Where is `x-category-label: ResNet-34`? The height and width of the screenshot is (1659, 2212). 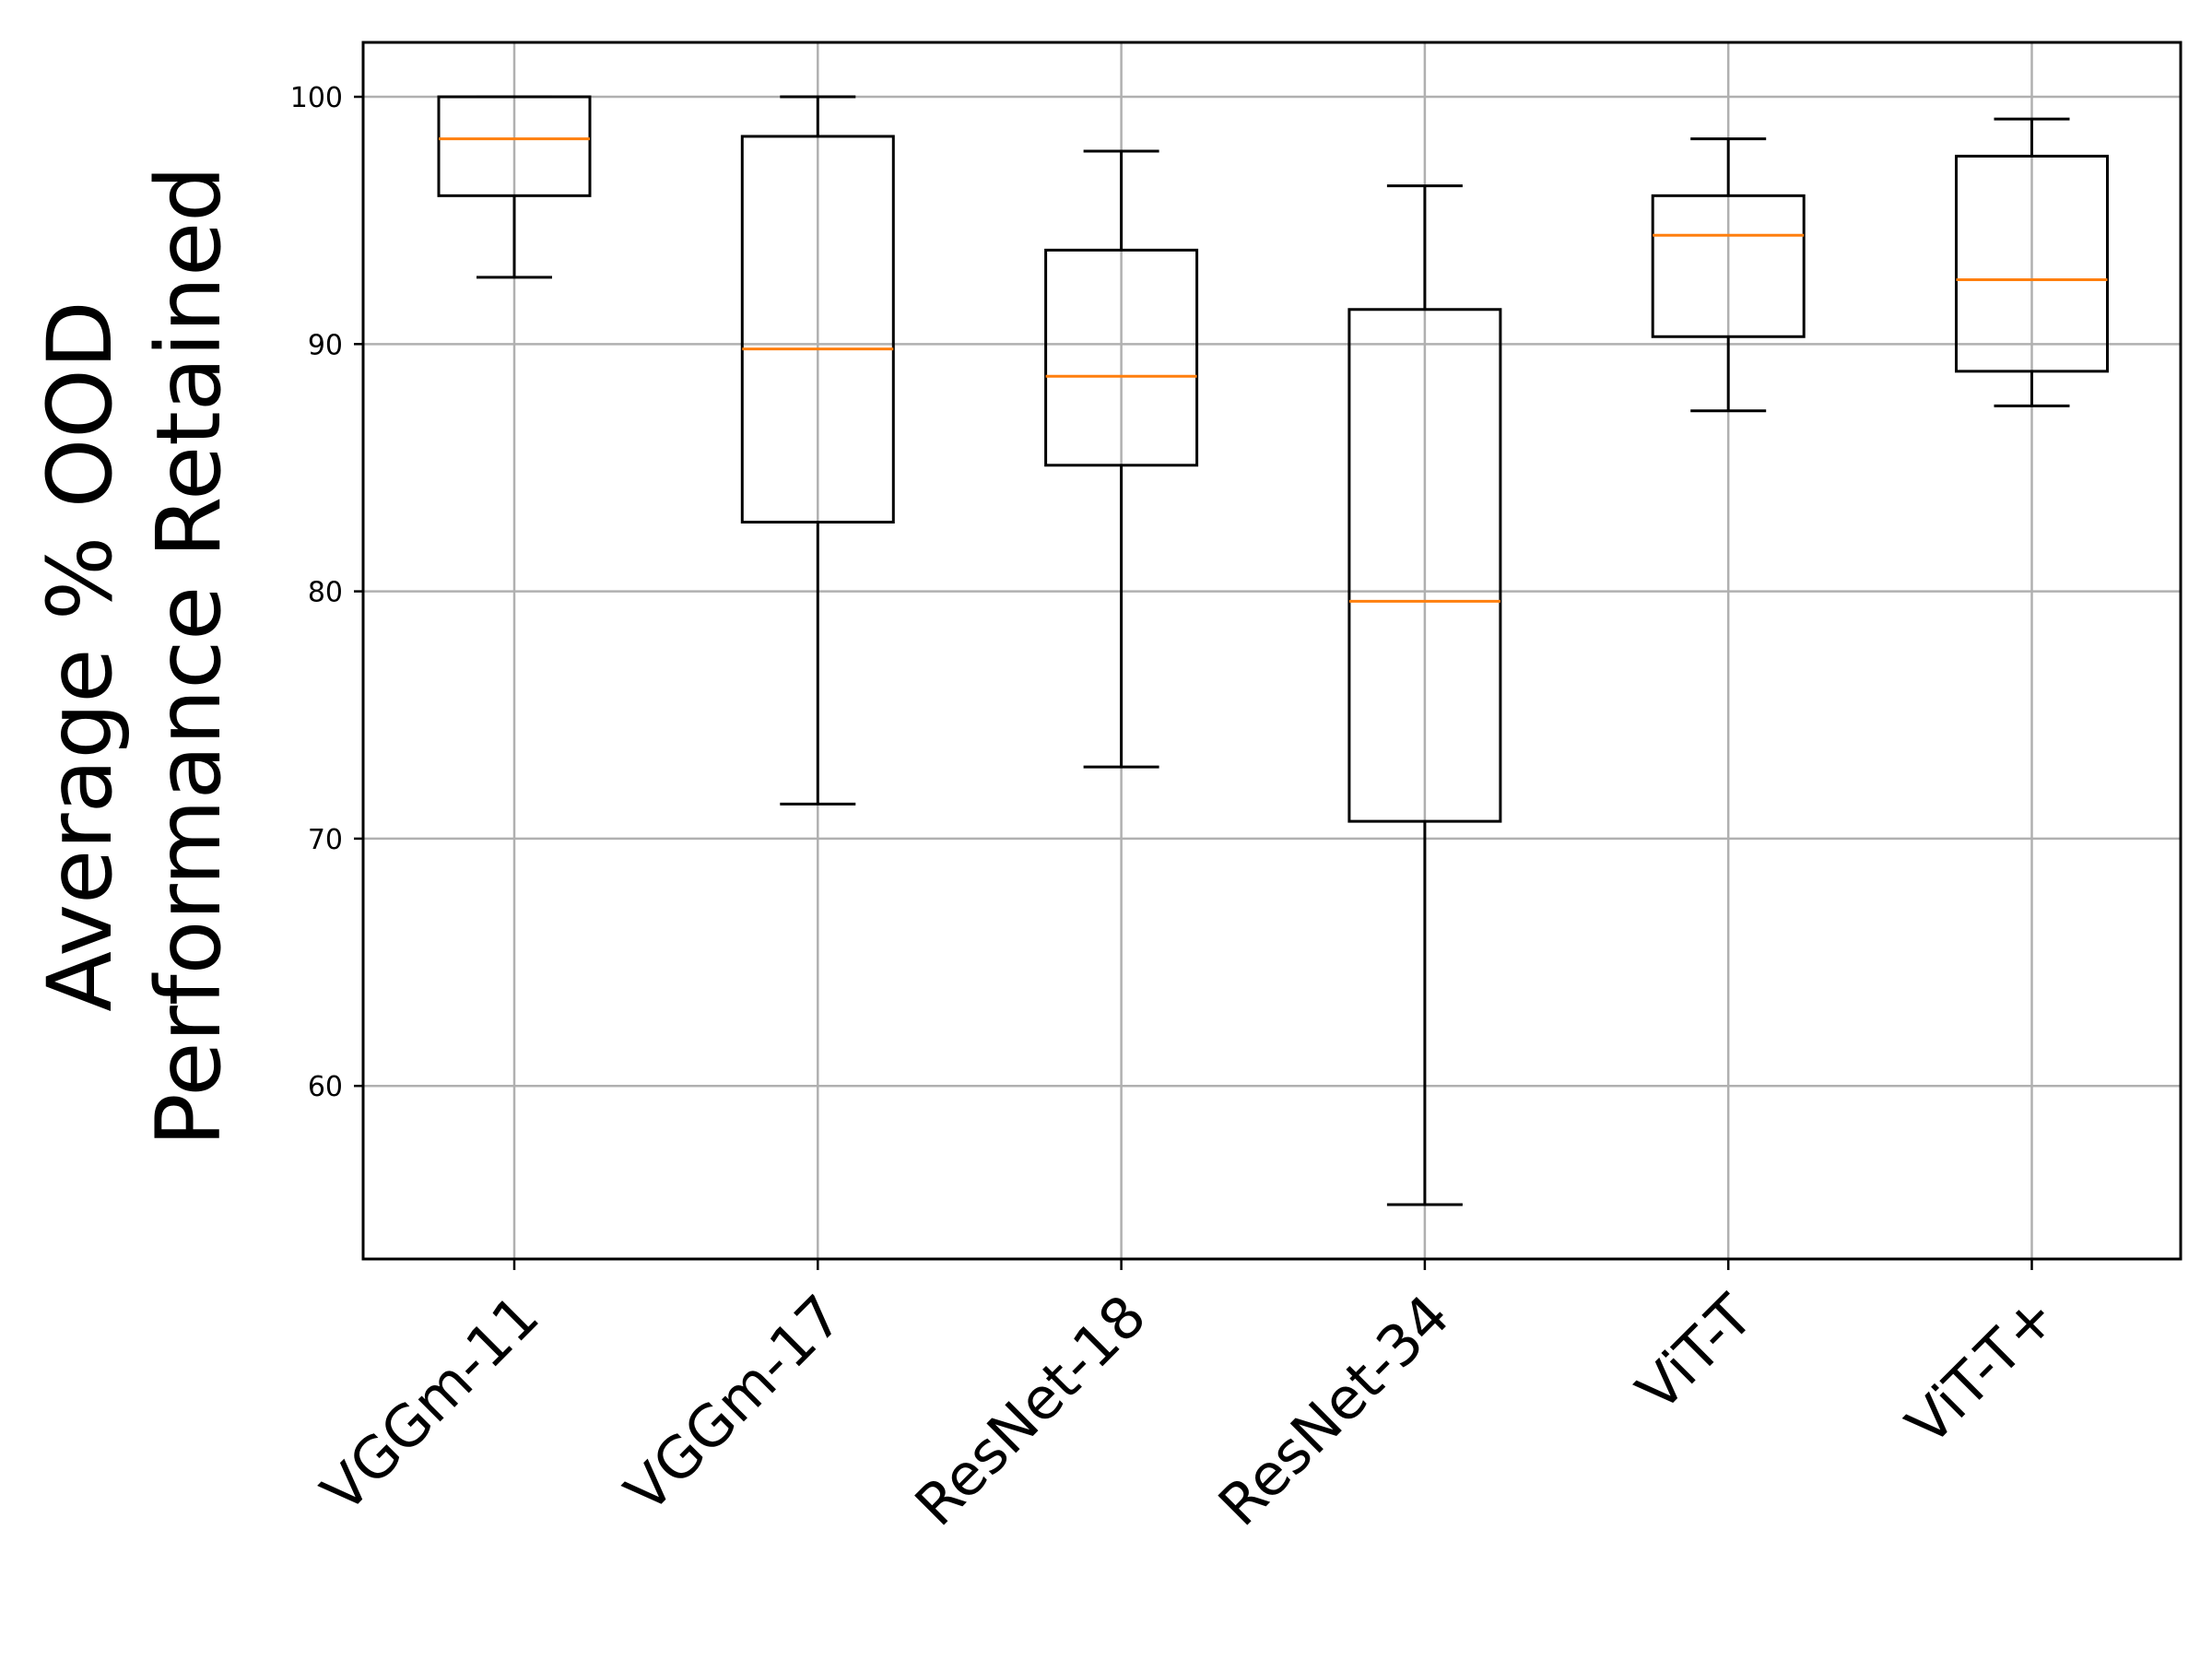 x-category-label: ResNet-34 is located at coordinates (1334, 1410).